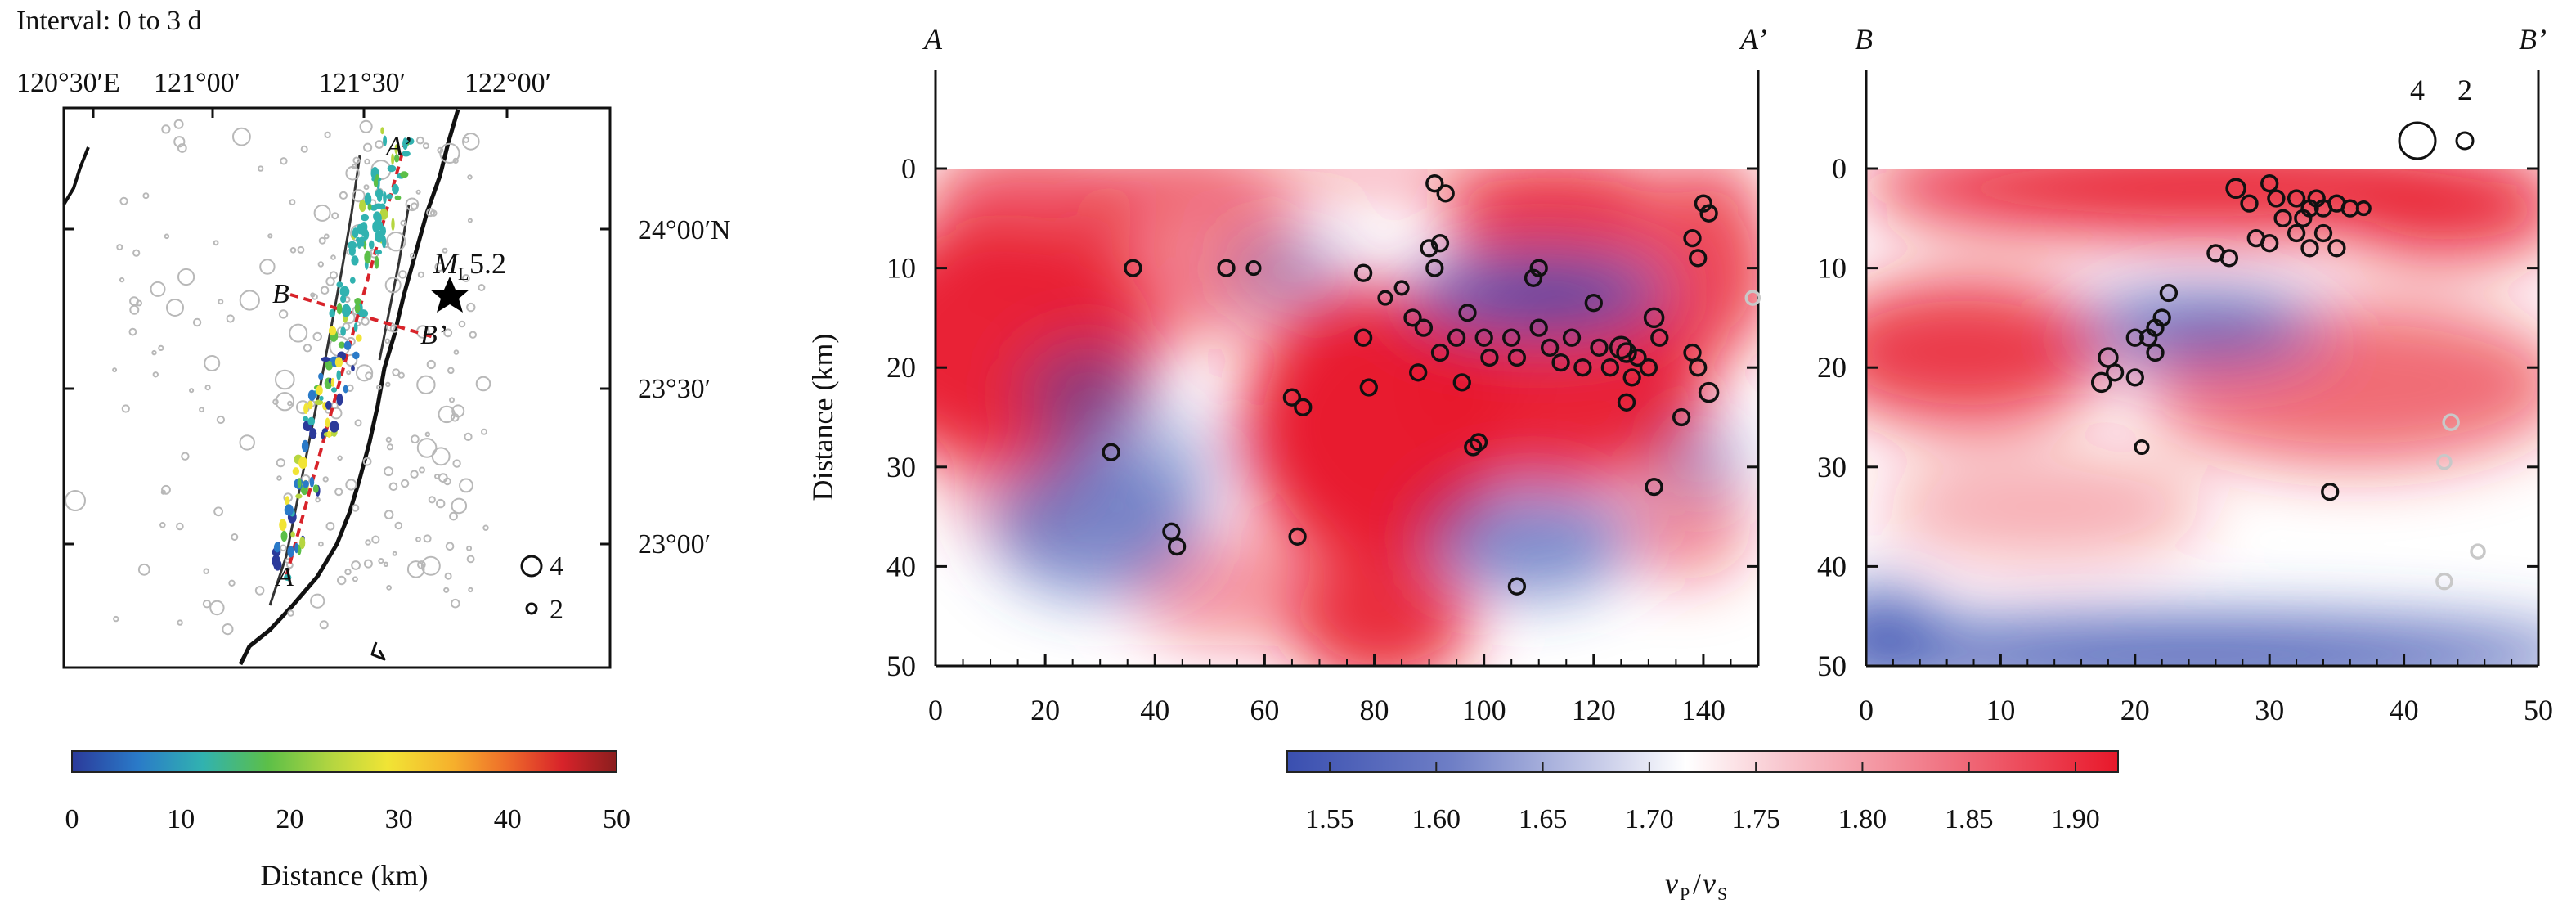 Image resolution: width=2576 pixels, height=913 pixels. Describe the element at coordinates (1264, 710) in the screenshot. I see `x-tick-label: 60` at that location.